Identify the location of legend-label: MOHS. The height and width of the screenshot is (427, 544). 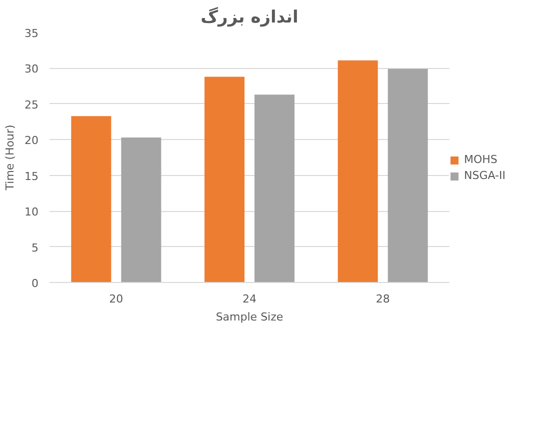
(481, 159).